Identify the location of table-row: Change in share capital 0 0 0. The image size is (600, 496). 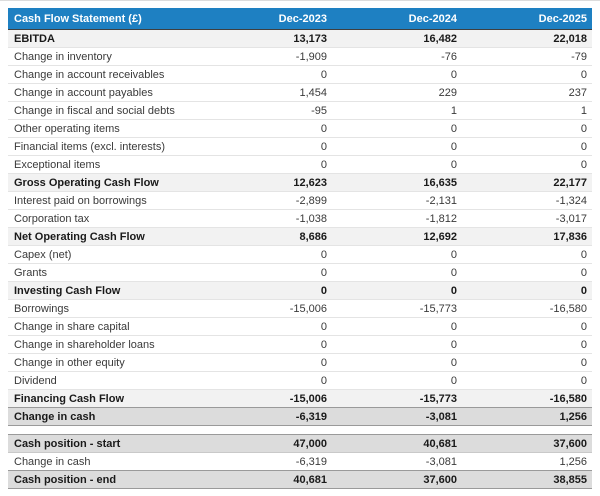
(300, 326).